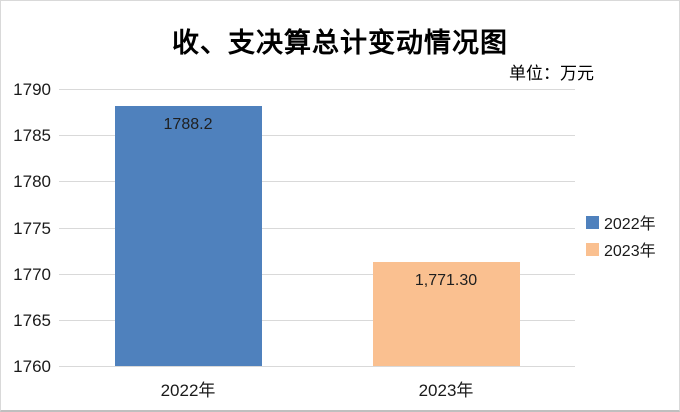 Image resolution: width=680 pixels, height=412 pixels. I want to click on legend-item: 2023年, so click(621, 250).